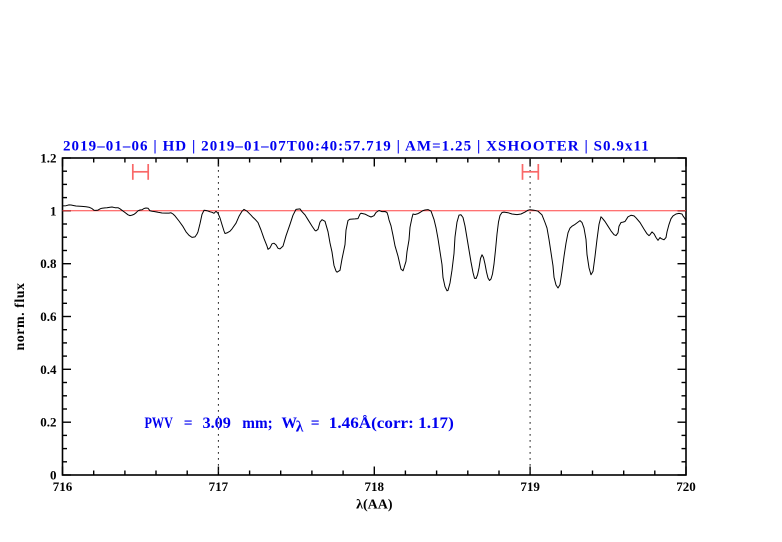  Describe the element at coordinates (20, 317) in the screenshot. I see `svg-text: norm. flux` at that location.